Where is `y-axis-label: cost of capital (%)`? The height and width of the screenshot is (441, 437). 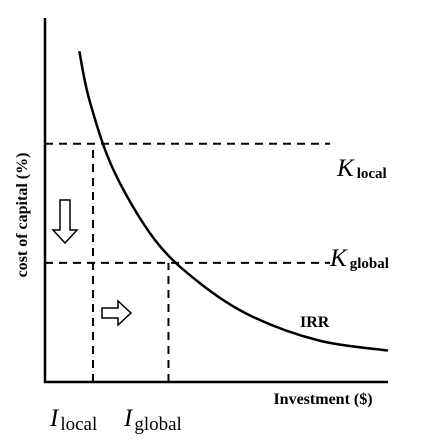
y-axis-label: cost of capital (%) is located at coordinates (22, 215).